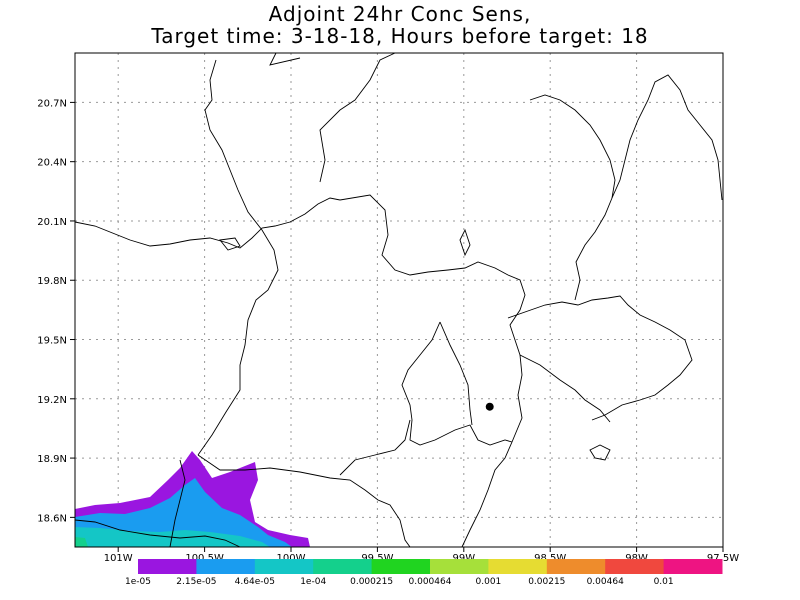 Image resolution: width=800 pixels, height=600 pixels. Describe the element at coordinates (489, 582) in the screenshot. I see `colorbar-label: 0.001` at that location.